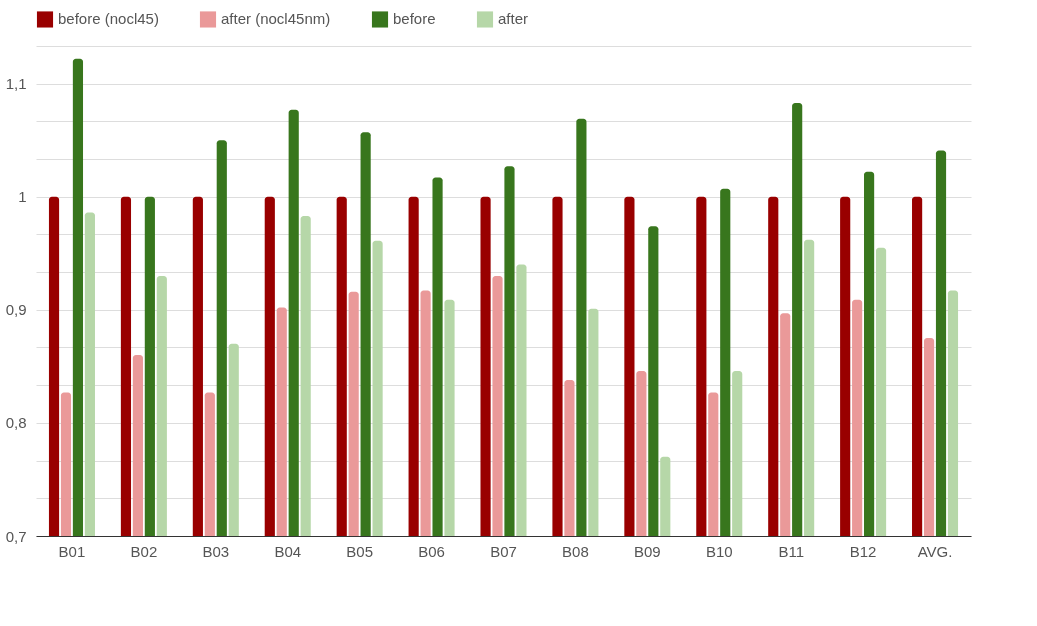  Describe the element at coordinates (16, 310) in the screenshot. I see `y-tick-label: 0,9` at that location.